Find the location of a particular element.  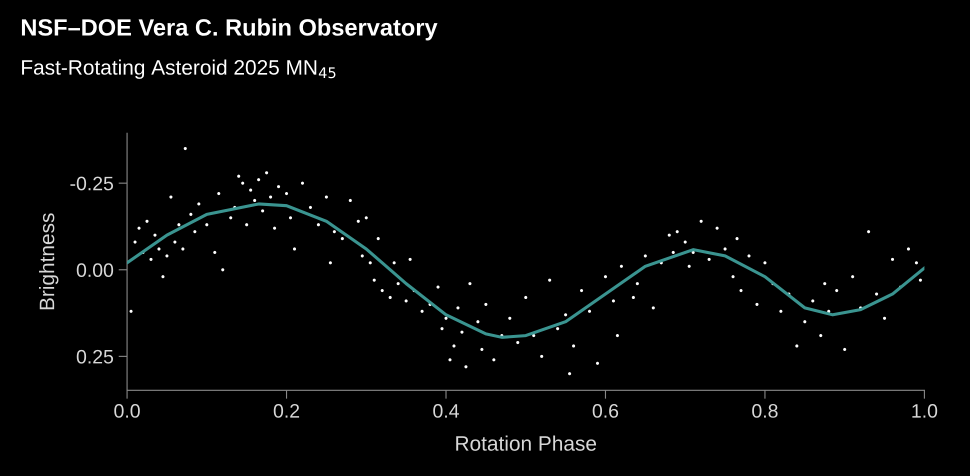

chart-title: NSF–DOE Vera C. Rubin Observatory is located at coordinates (230, 29).